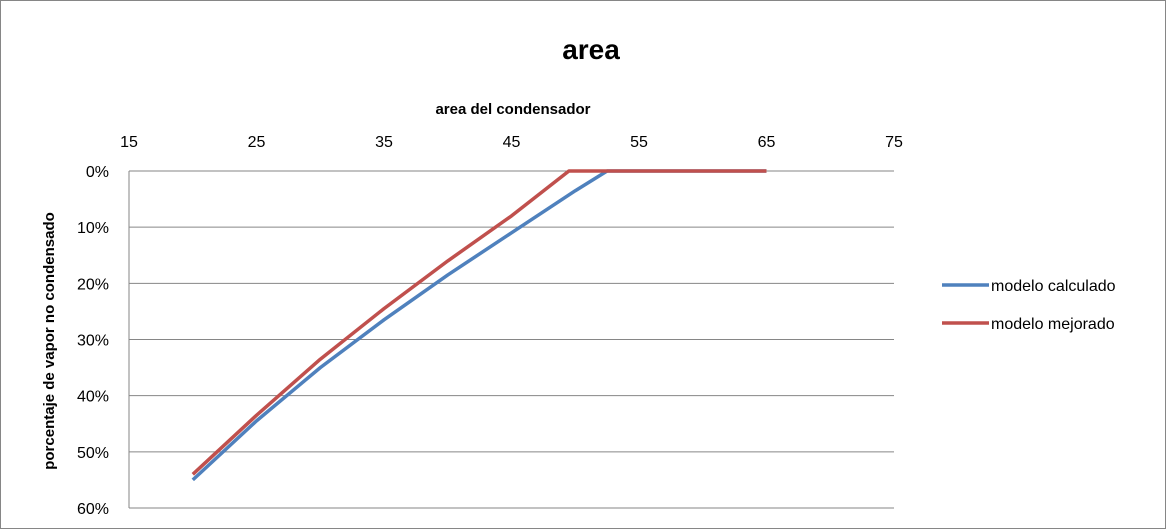  Describe the element at coordinates (512, 142) in the screenshot. I see `x-tick-label: 45` at that location.